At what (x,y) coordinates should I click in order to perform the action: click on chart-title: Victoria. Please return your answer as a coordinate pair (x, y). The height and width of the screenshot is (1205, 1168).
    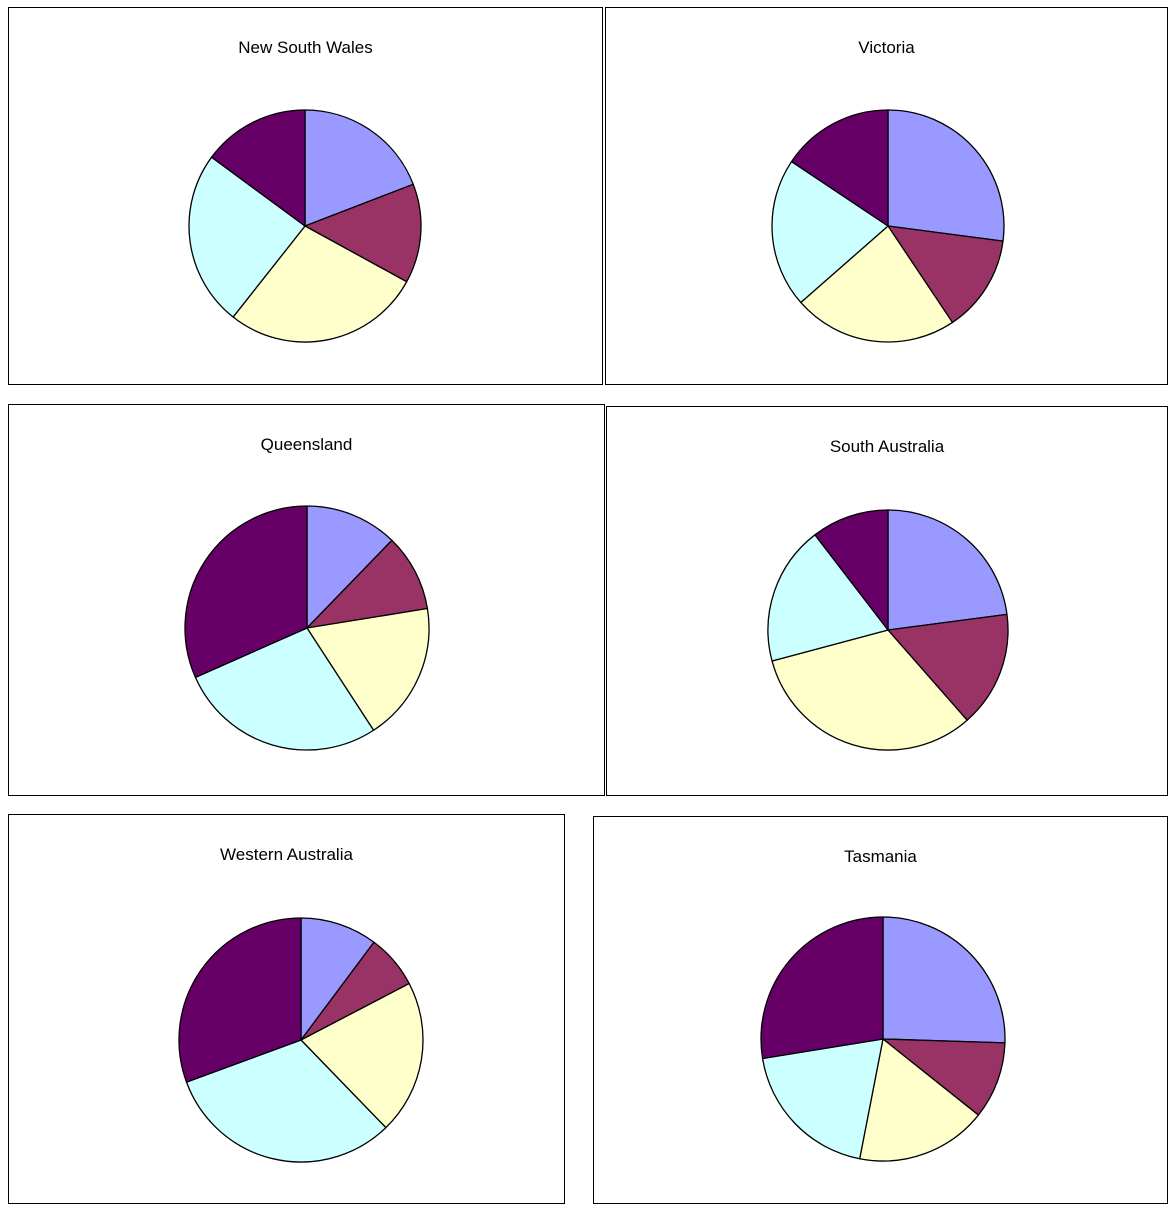
    Looking at the image, I should click on (886, 47).